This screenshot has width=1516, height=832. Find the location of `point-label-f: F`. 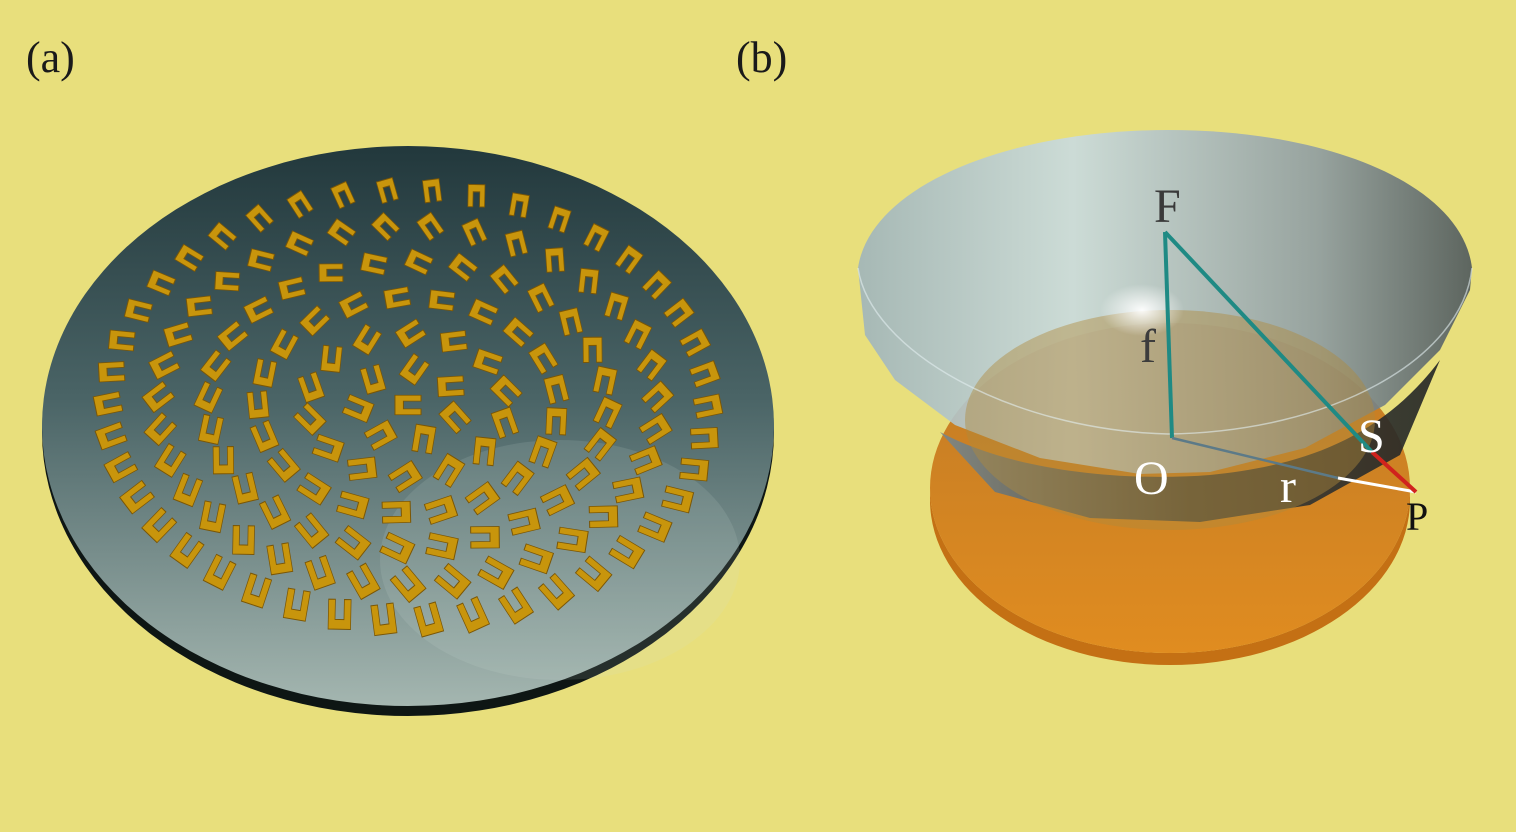

point-label-f: F is located at coordinates (1167, 206).